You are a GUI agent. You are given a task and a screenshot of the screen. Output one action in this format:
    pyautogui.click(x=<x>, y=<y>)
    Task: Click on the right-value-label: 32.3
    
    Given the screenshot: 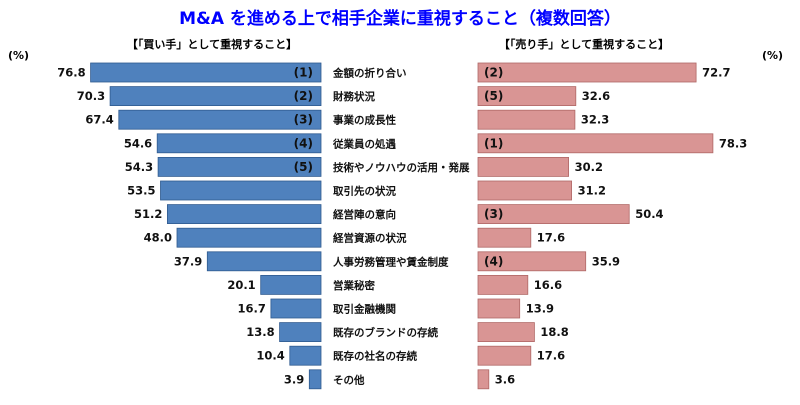 What is the action you would take?
    pyautogui.click(x=595, y=120)
    